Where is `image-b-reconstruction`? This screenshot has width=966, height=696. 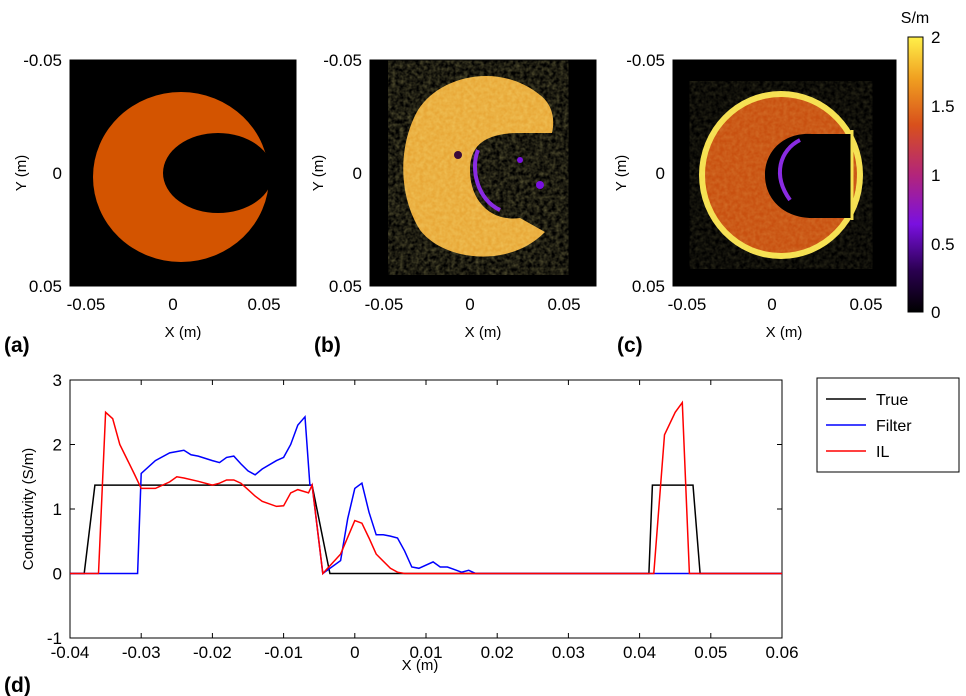
image-b-reconstruction is located at coordinates (478, 166).